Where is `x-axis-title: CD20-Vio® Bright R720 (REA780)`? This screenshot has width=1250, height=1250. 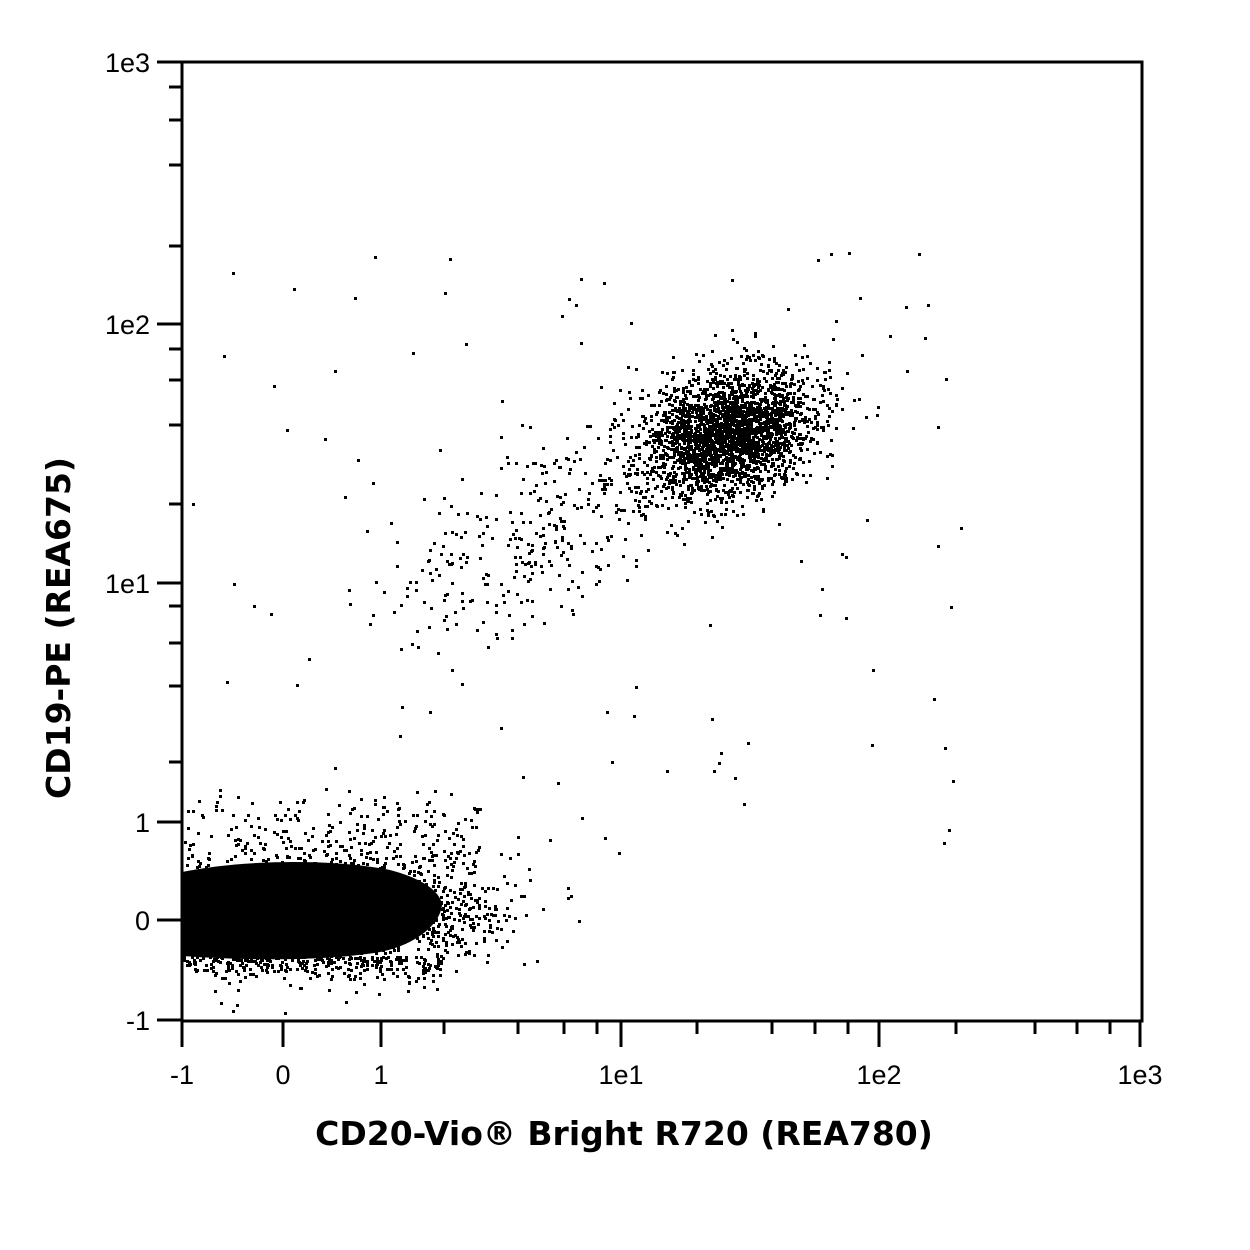 x-axis-title: CD20-Vio® Bright R720 (REA780) is located at coordinates (624, 1133).